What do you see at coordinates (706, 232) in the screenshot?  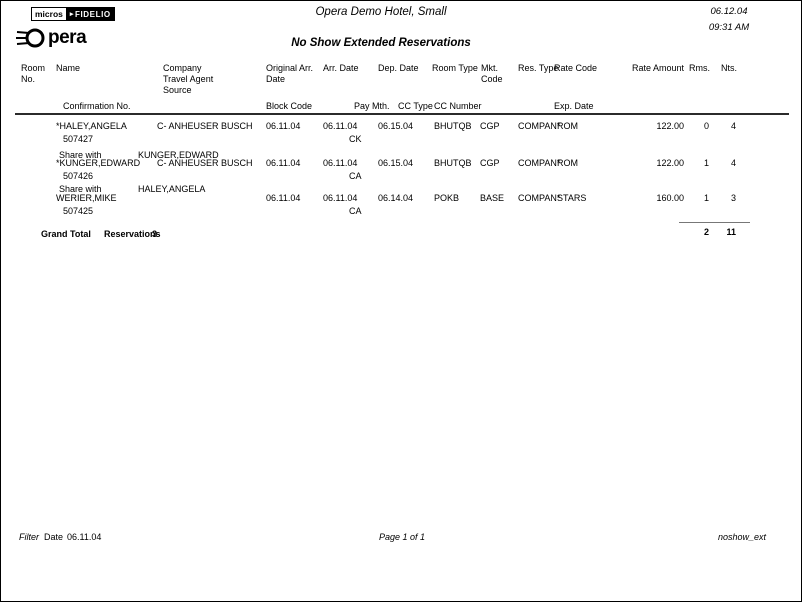 I see `total-rms: 2` at bounding box center [706, 232].